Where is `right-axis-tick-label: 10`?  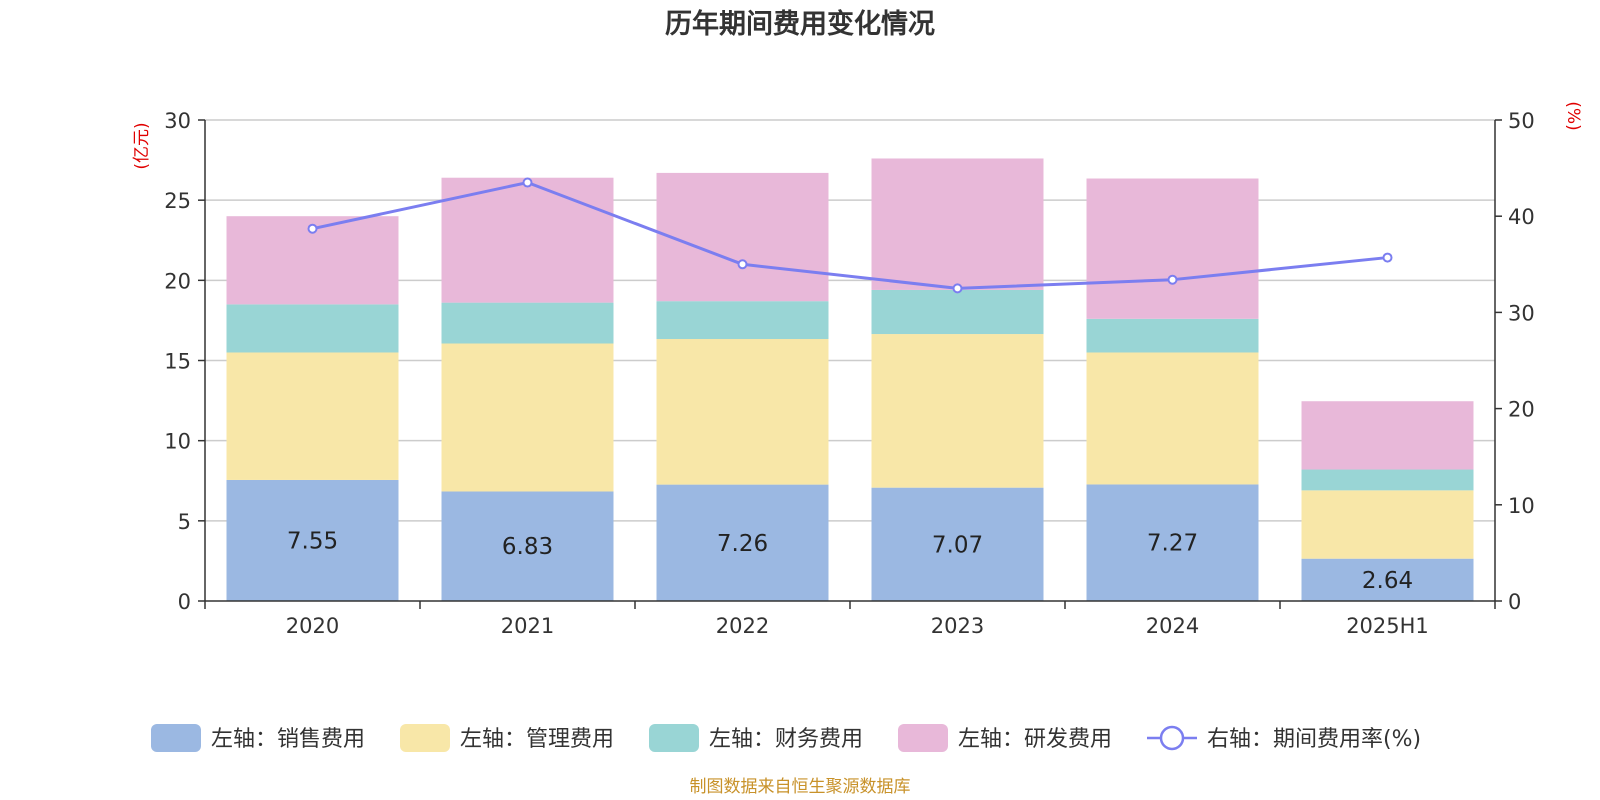 right-axis-tick-label: 10 is located at coordinates (1521, 506).